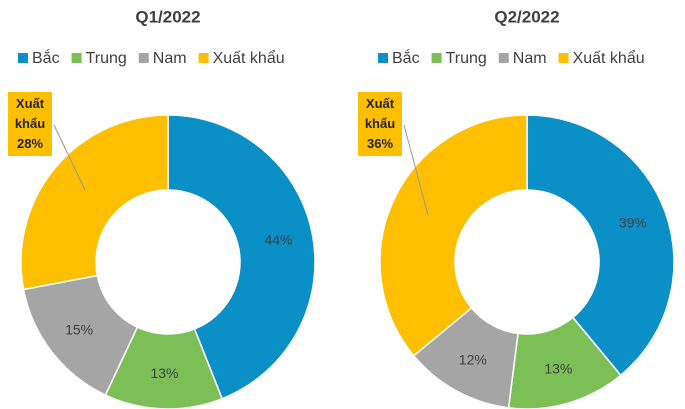  Describe the element at coordinates (380, 143) in the screenshot. I see `callout-value: 36%` at that location.